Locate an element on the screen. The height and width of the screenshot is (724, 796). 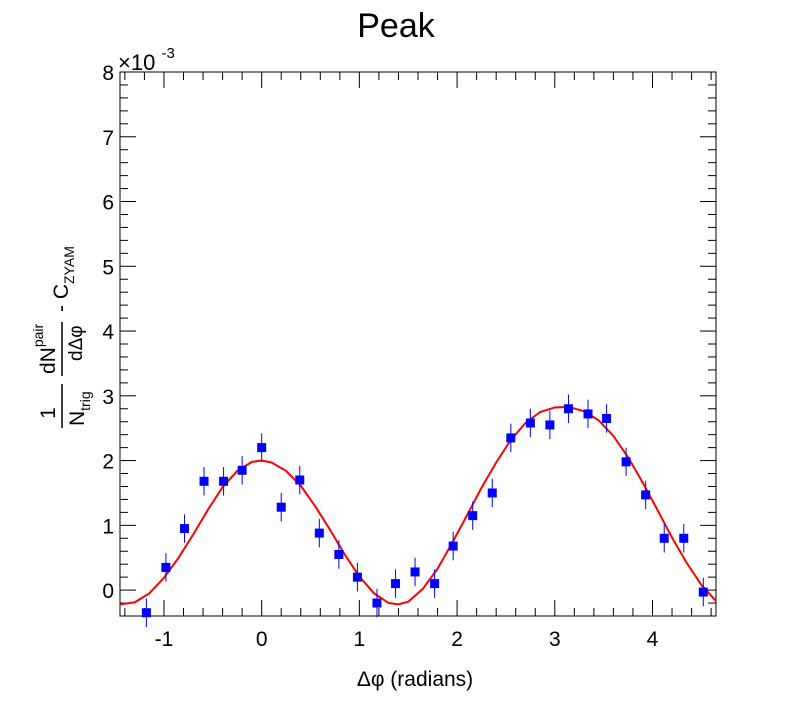
y-label-n: Ntrig is located at coordinates (79, 408).